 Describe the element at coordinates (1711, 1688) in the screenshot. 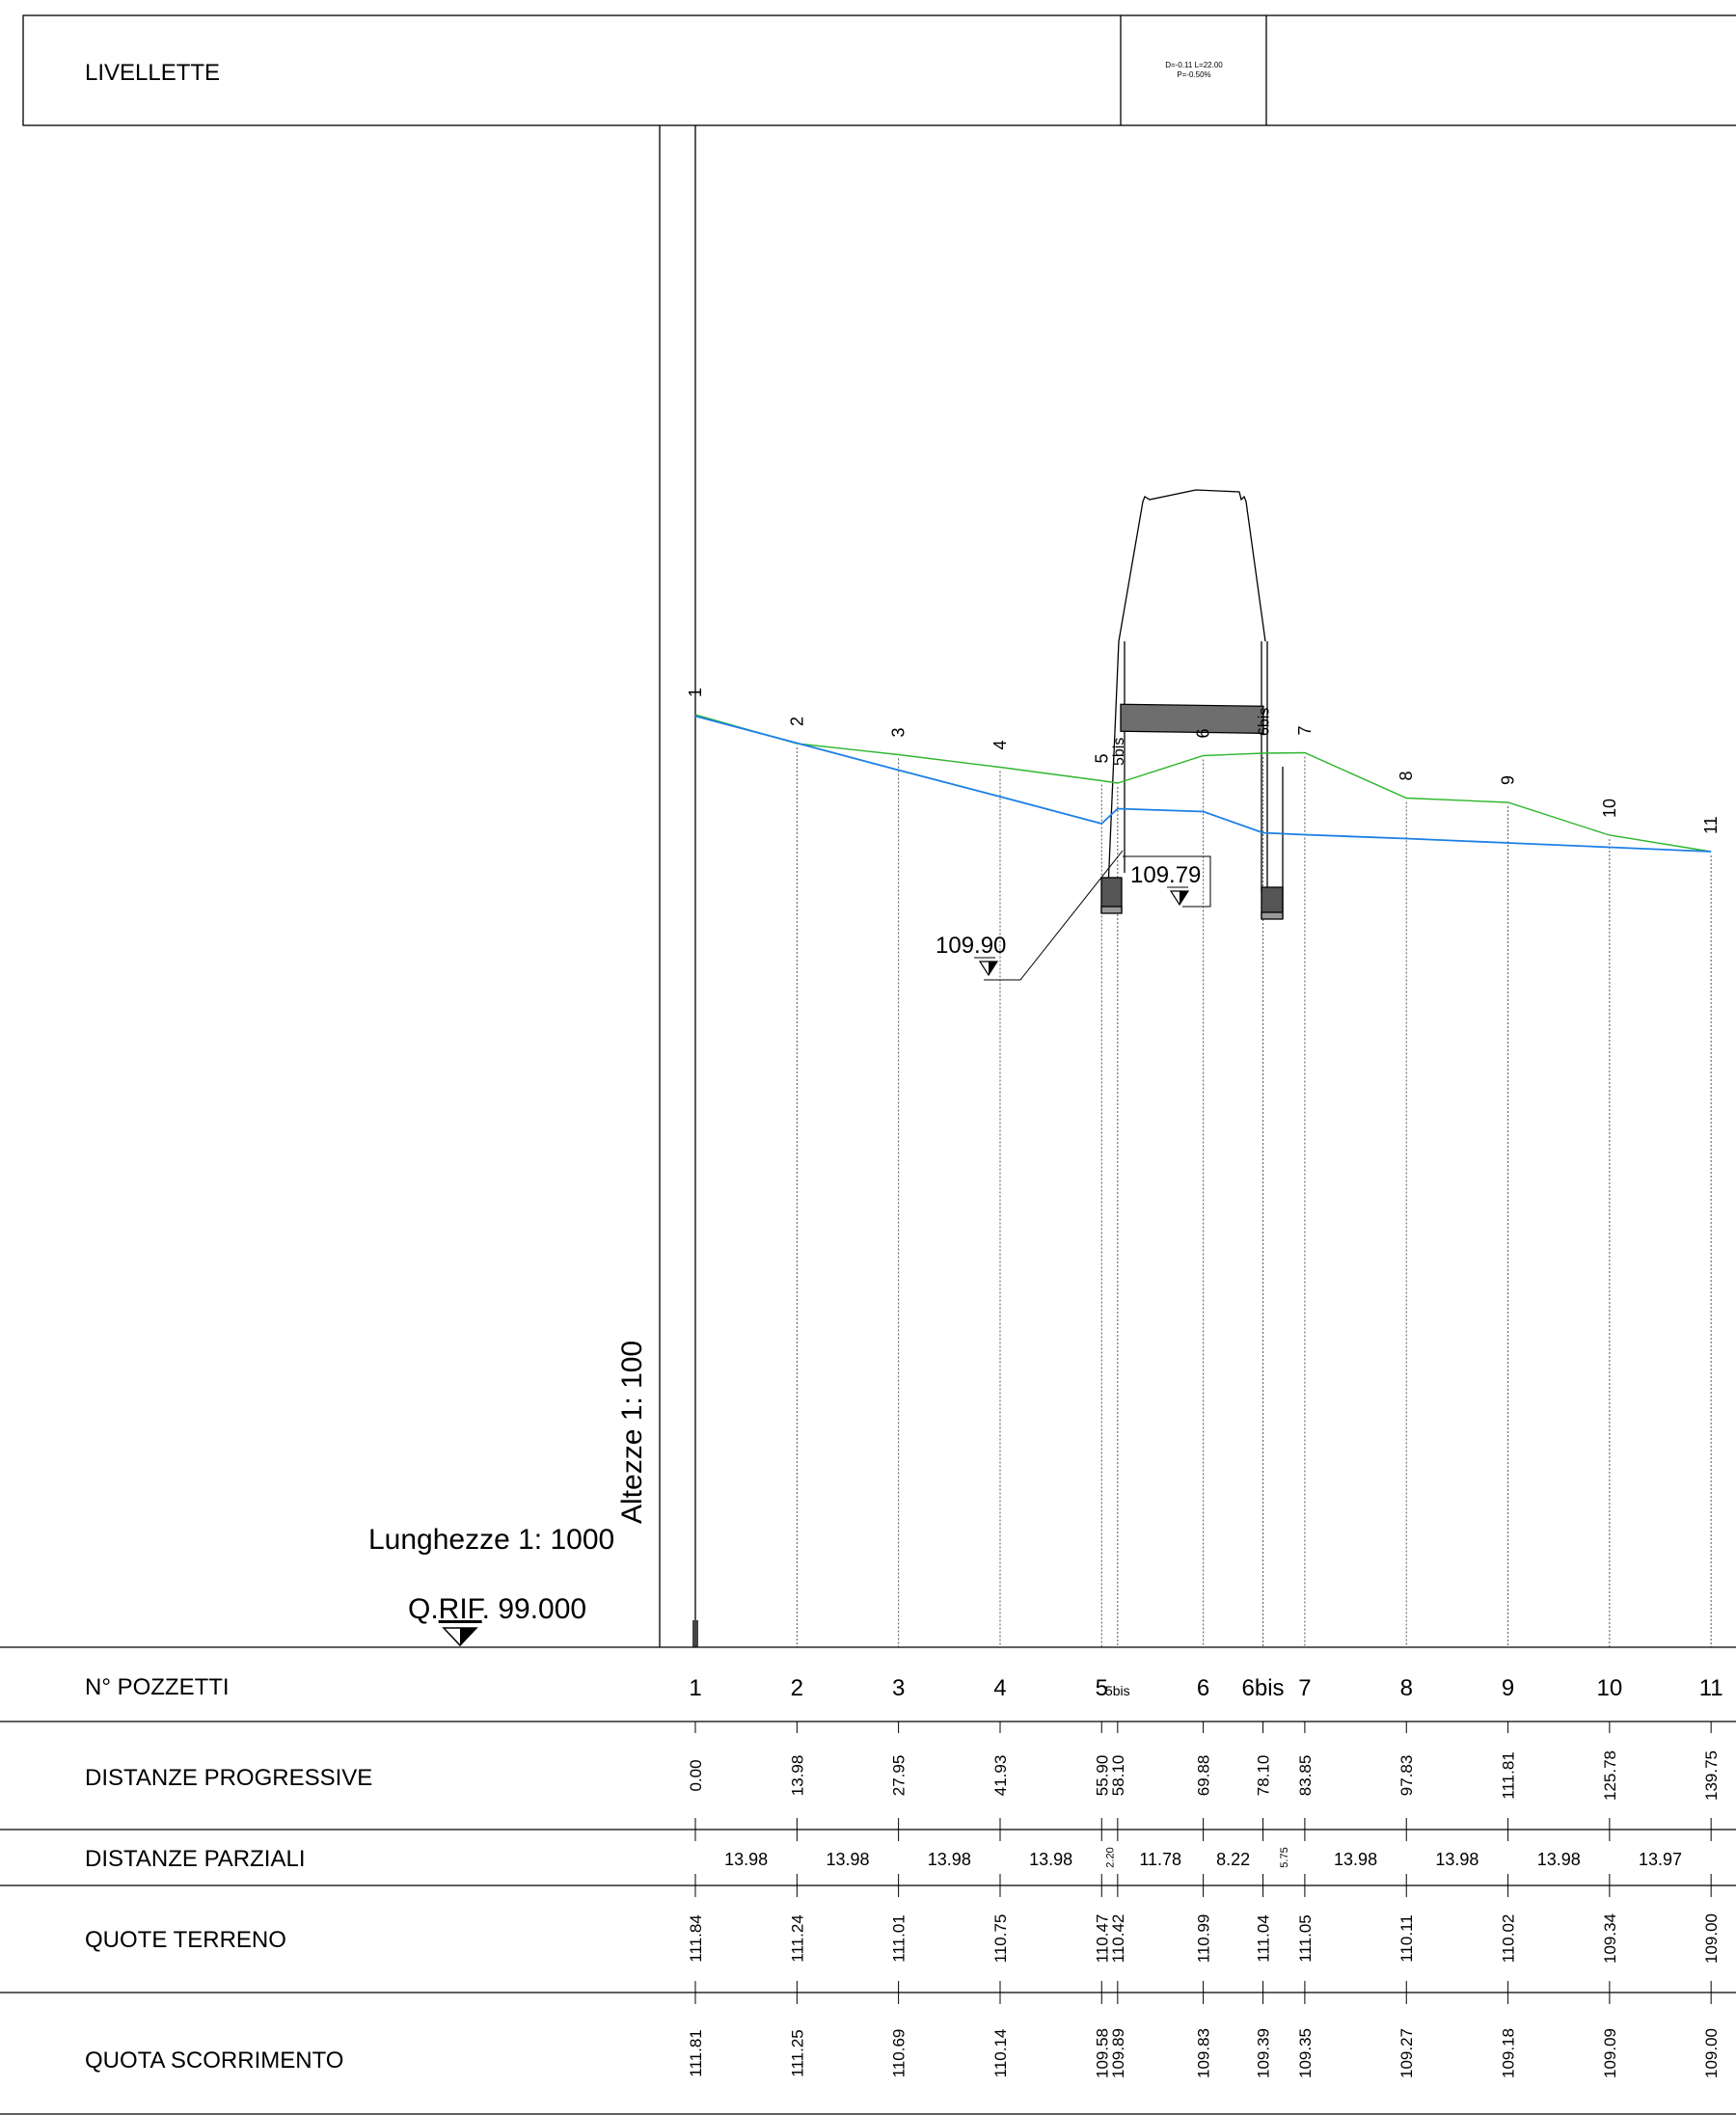

I see `pozzetto-number: 11` at that location.